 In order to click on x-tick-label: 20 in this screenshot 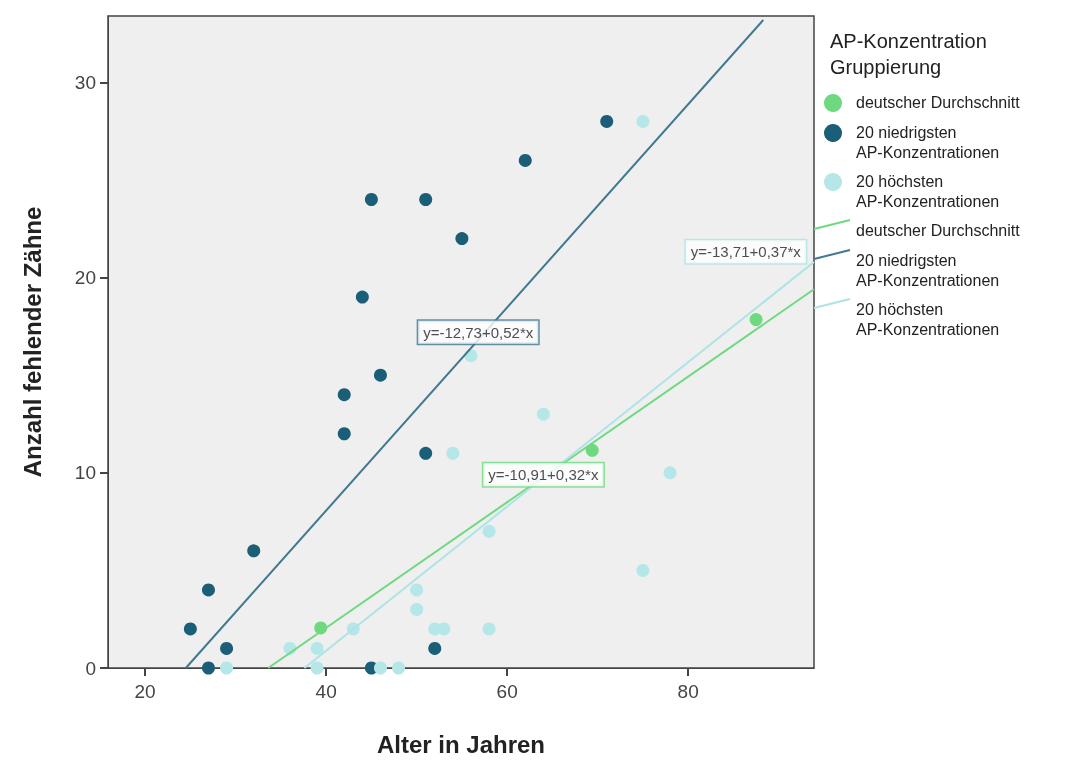, I will do `click(145, 691)`.